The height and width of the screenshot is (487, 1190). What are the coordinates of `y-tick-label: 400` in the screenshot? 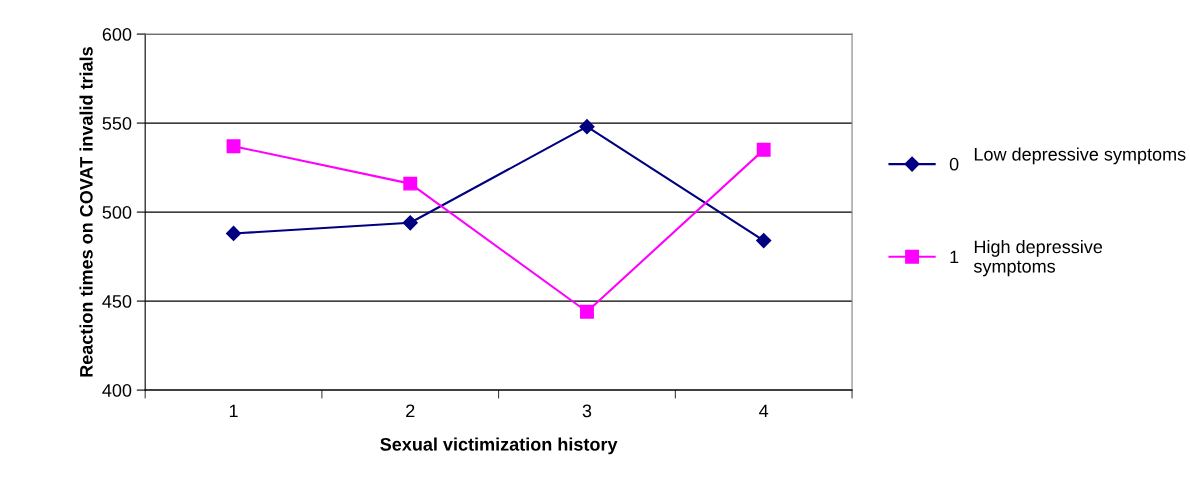 It's located at (117, 390).